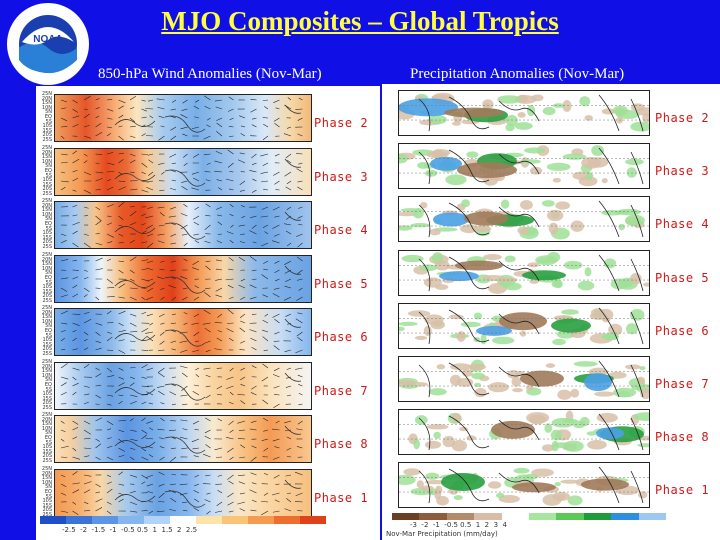 This screenshot has height=540, width=720. I want to click on precip-colorbar-ticks: -3 -2 -1 -0.5 0.5 1 2 3 4, so click(458, 525).